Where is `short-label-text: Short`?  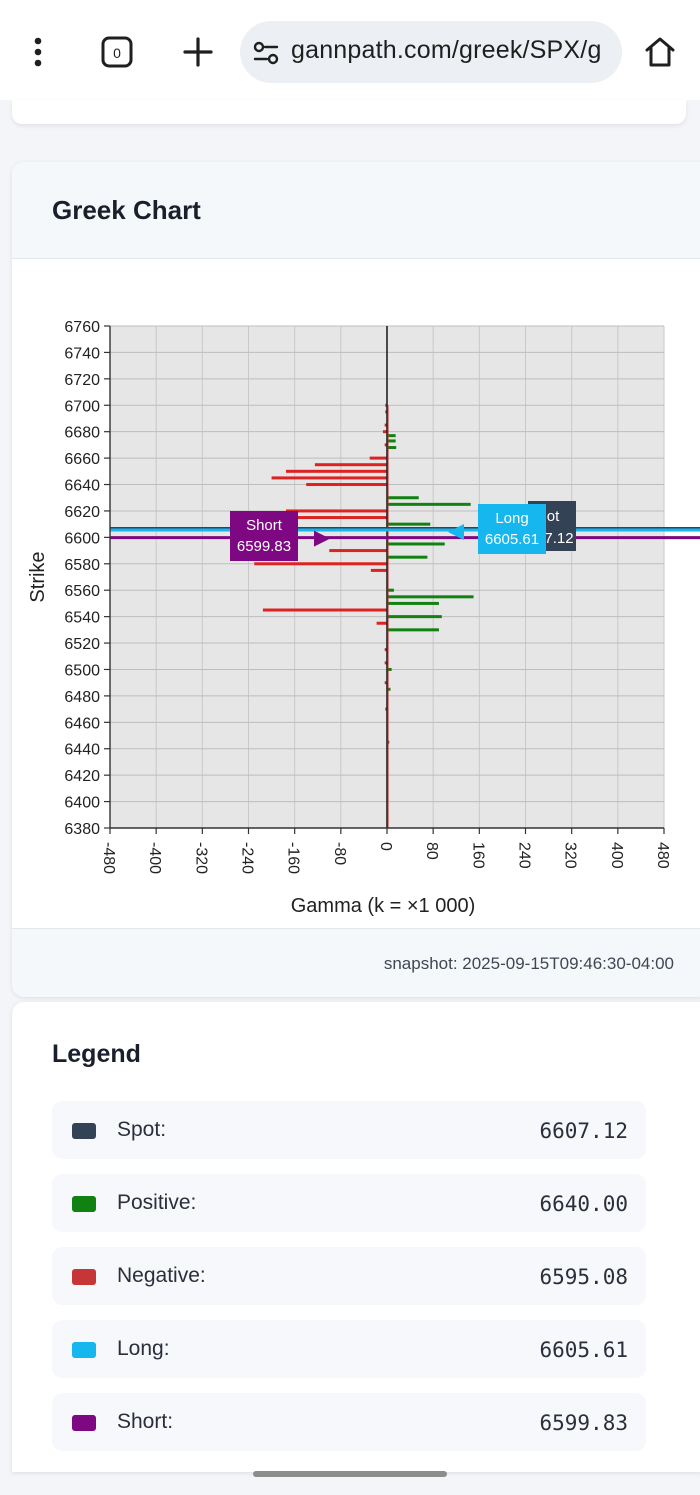 short-label-text: Short is located at coordinates (264, 525).